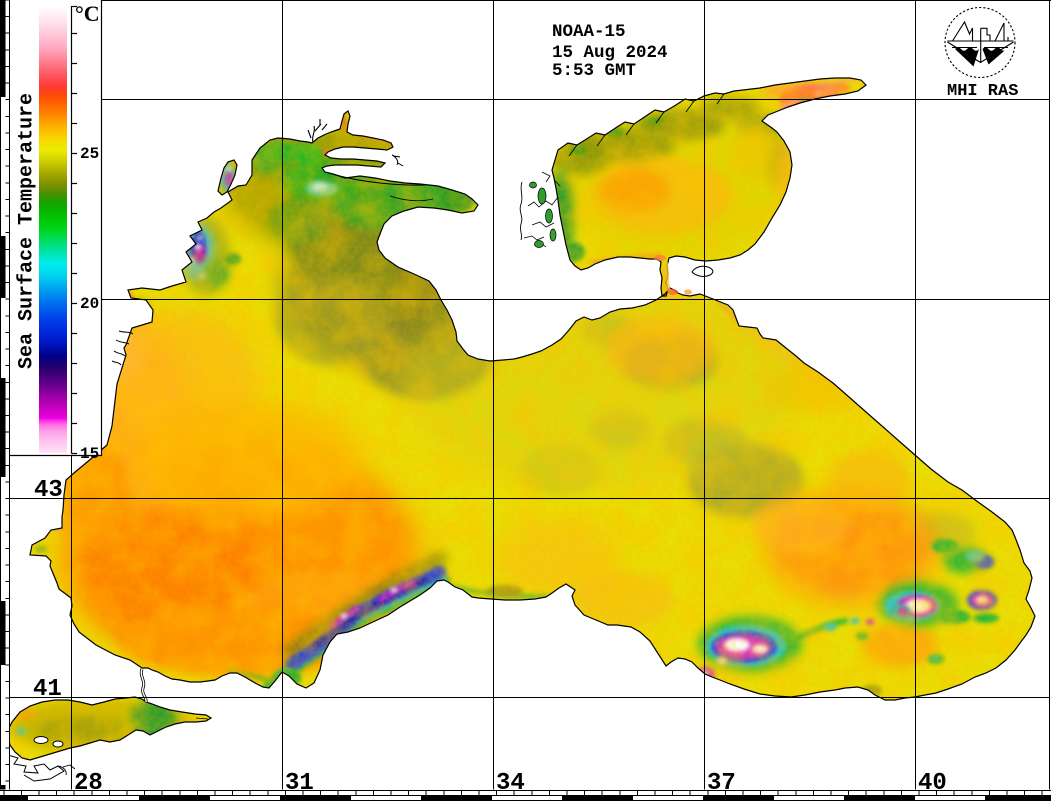 Image resolution: width=1051 pixels, height=801 pixels. I want to click on svg-text: 31, so click(299, 783).